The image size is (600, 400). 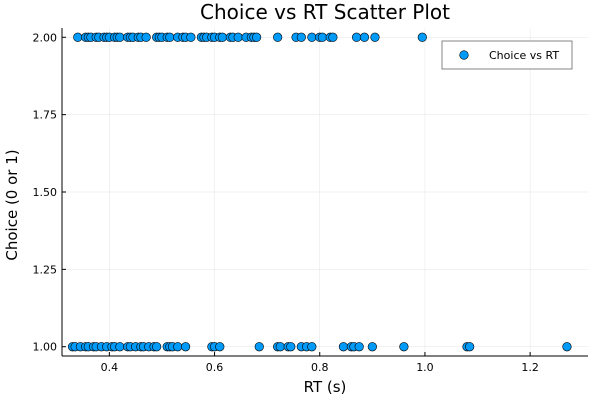 What do you see at coordinates (45, 115) in the screenshot?
I see `y-tick-label: 1.75` at bounding box center [45, 115].